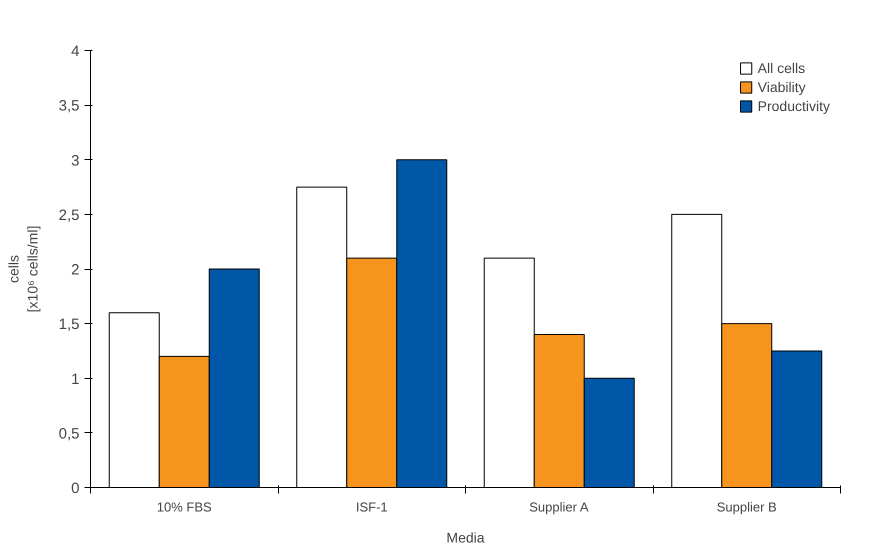  I want to click on y-axis-title: cells [x10⁶ cells/ml], so click(23, 269).